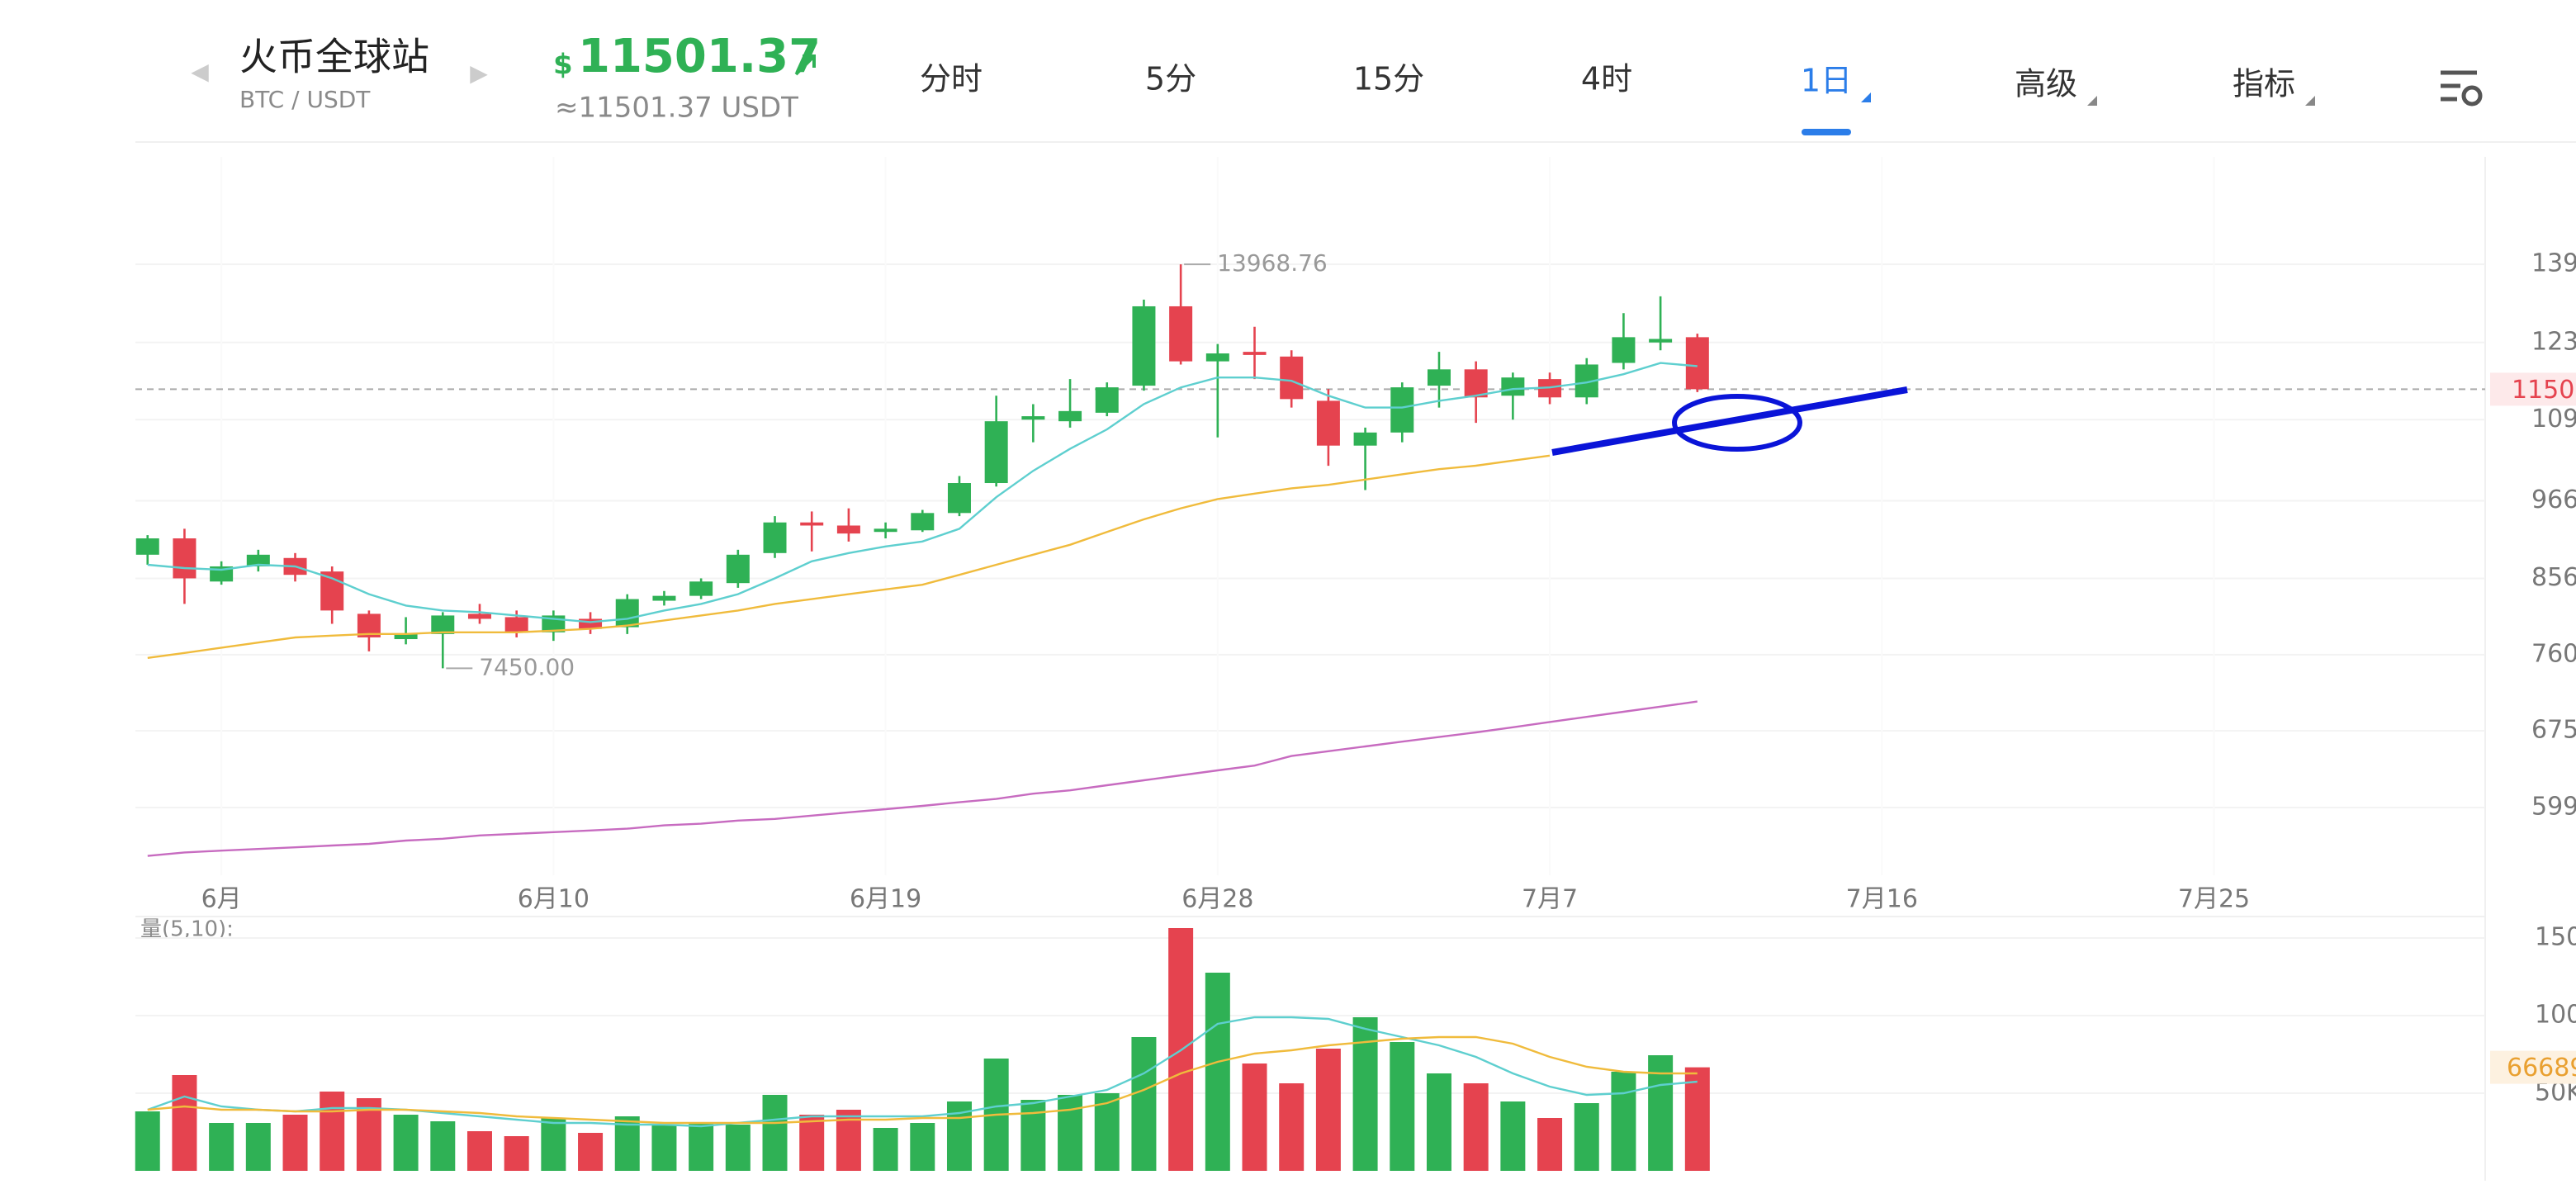 The height and width of the screenshot is (1189, 2576). Describe the element at coordinates (1170, 79) in the screenshot. I see `tab: 5分` at that location.